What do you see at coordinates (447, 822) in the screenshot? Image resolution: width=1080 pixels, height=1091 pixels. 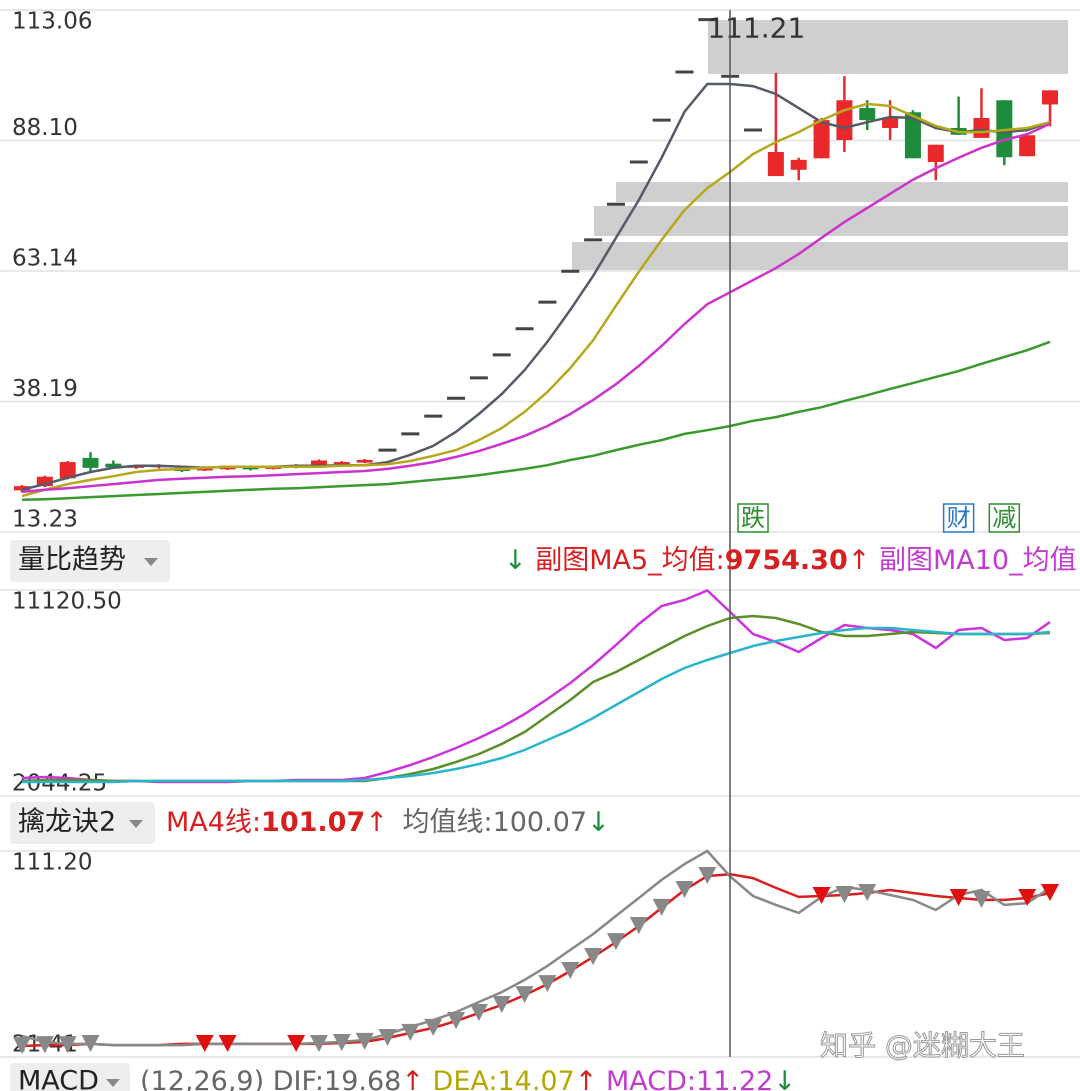 I see `legend-label: 均值线:` at bounding box center [447, 822].